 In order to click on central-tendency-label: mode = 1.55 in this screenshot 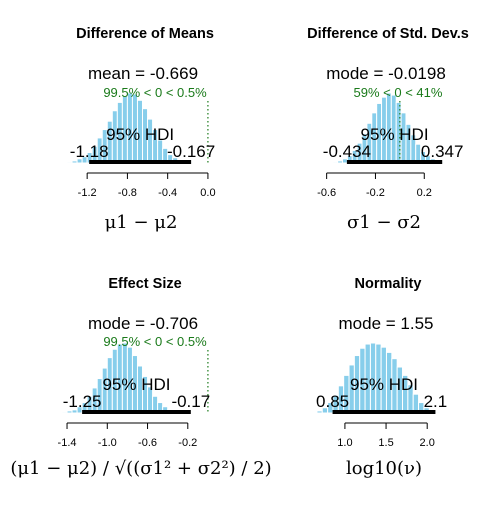, I will do `click(386, 323)`.